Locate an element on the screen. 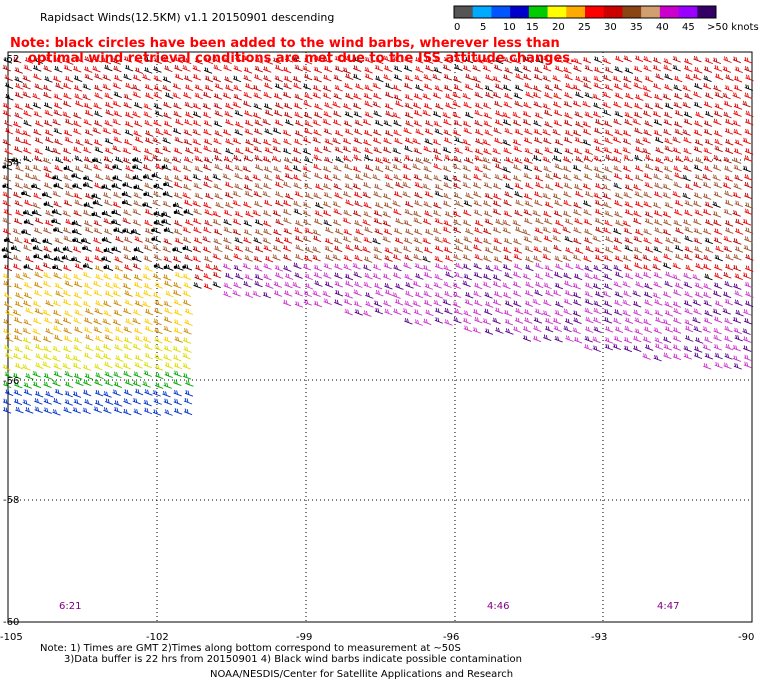 The image size is (760, 688). legend-label-0: 0 is located at coordinates (457, 27).